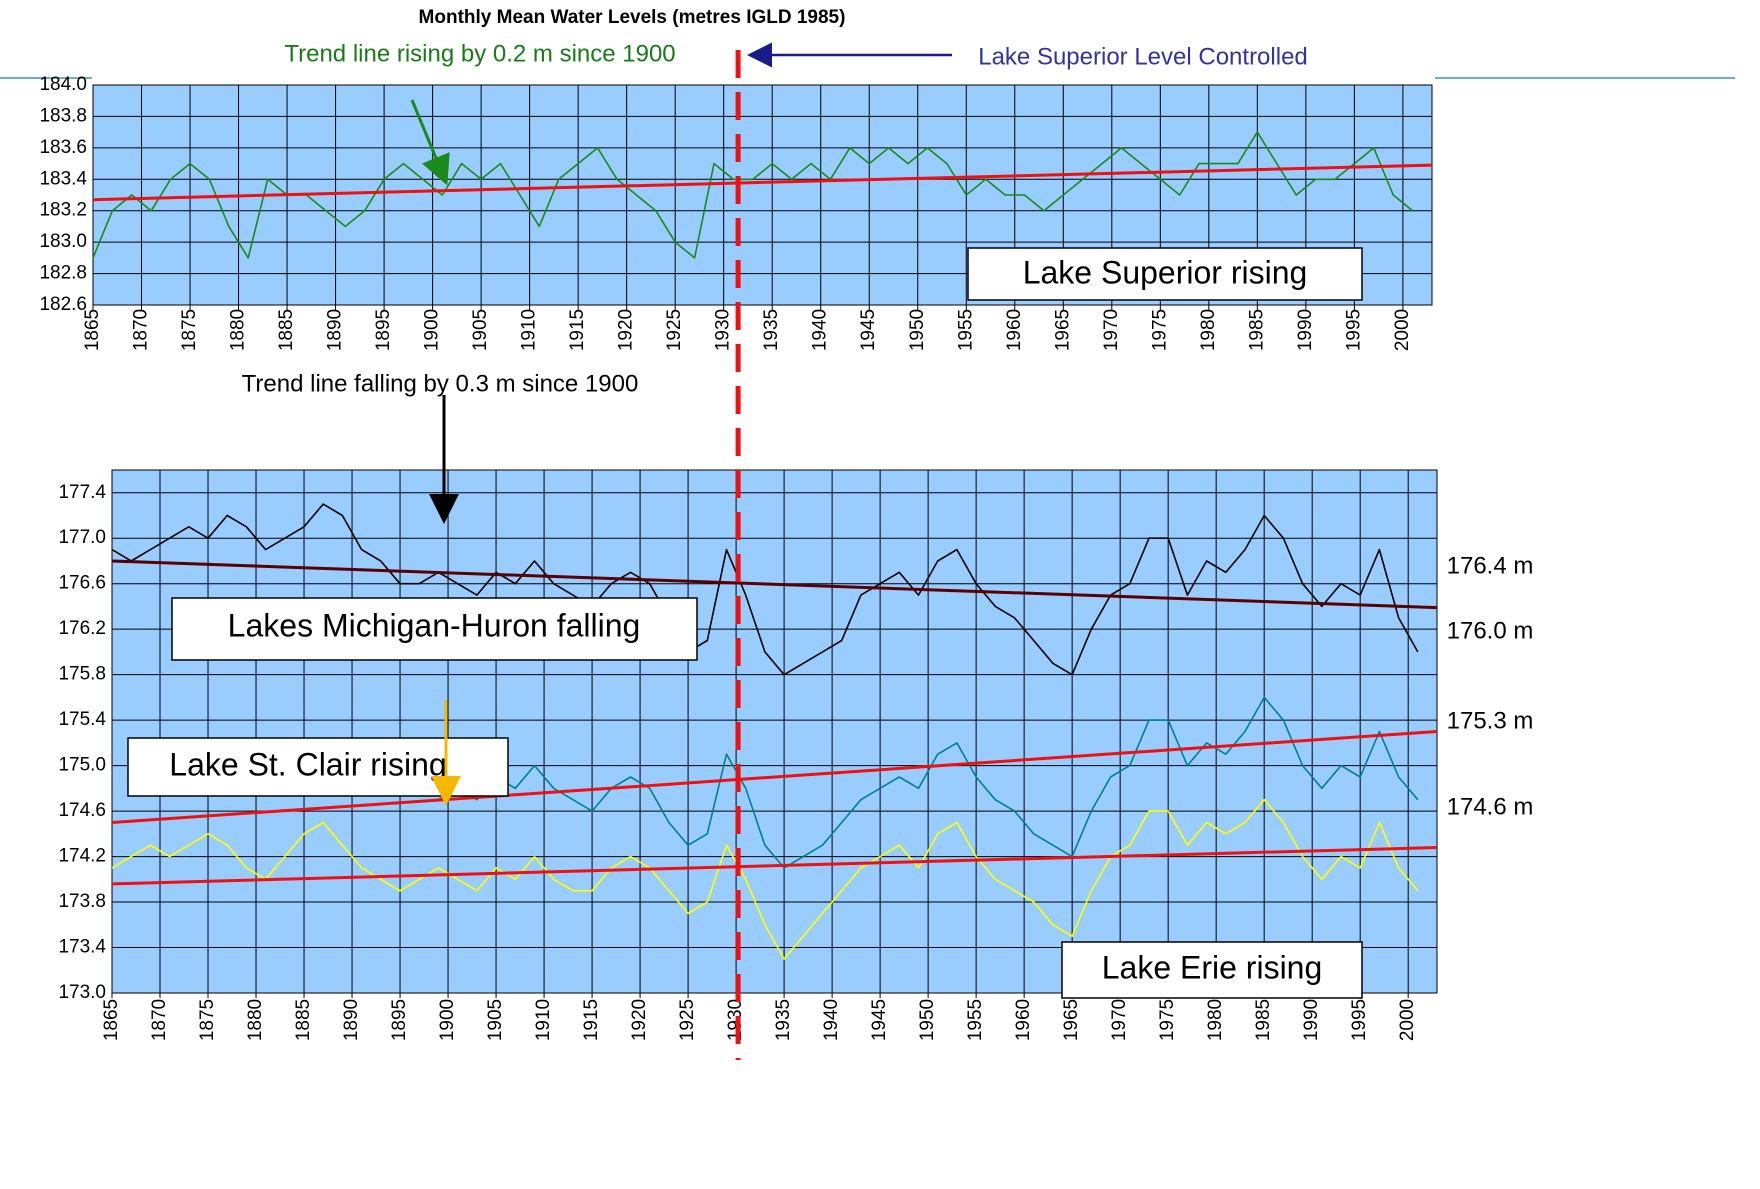 The width and height of the screenshot is (1760, 1189). I want to click on y-tick-label: 182.8, so click(63, 273).